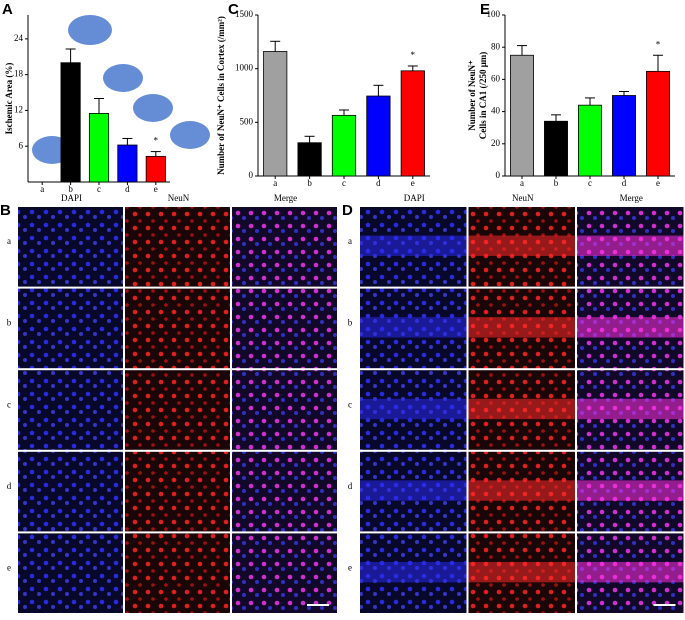 The height and width of the screenshot is (620, 685). What do you see at coordinates (496, 46) in the screenshot?
I see `y-tick-label: 80` at bounding box center [496, 46].